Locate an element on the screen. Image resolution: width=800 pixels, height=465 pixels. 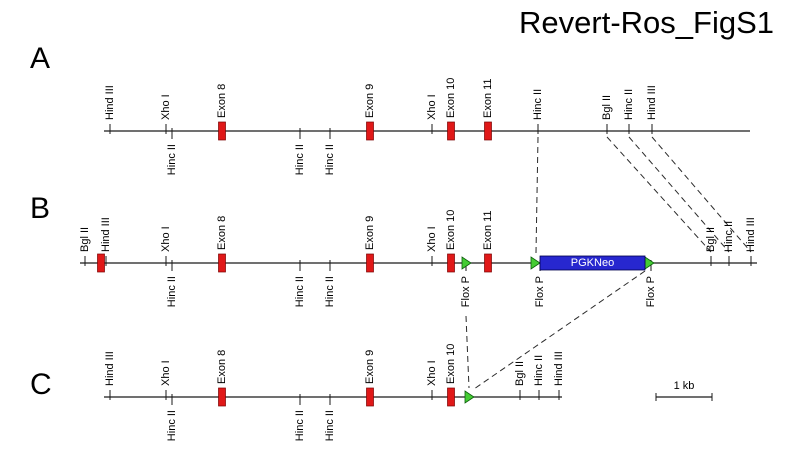
scale-bar-label: 1 kb is located at coordinates (684, 386).